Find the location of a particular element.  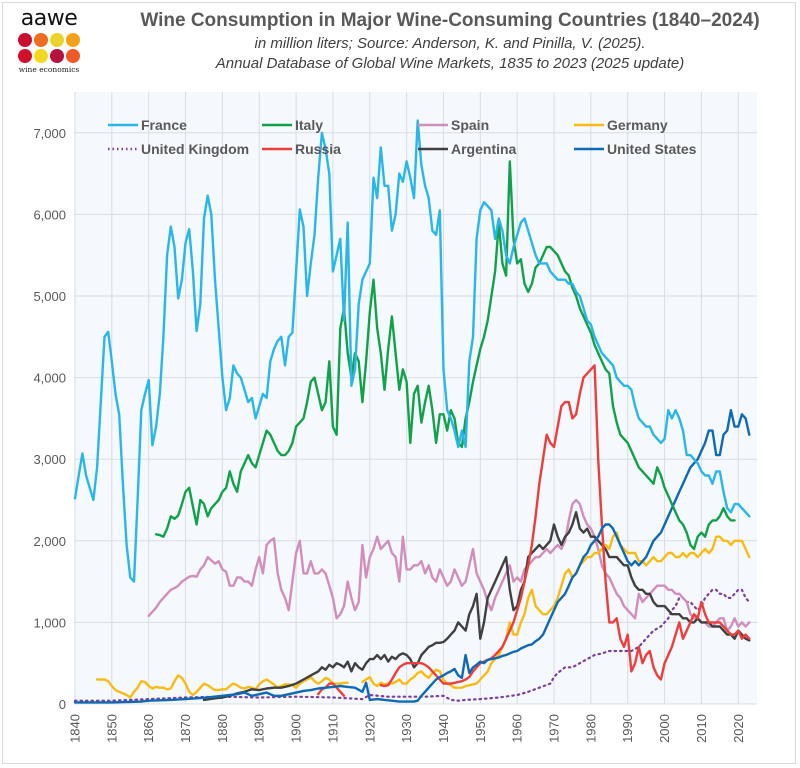

y-tick-label: 3,000 is located at coordinates (49, 459).